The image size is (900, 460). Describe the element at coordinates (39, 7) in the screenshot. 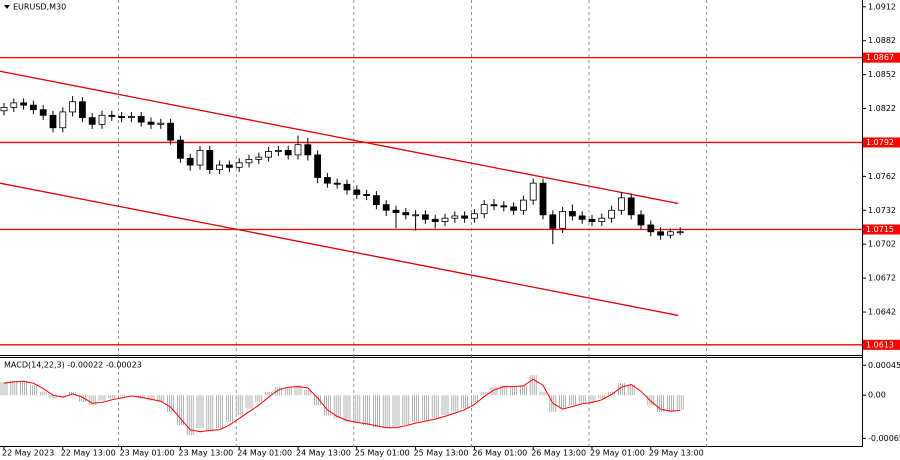

I see `symbol-label: EURUSD,M30` at that location.